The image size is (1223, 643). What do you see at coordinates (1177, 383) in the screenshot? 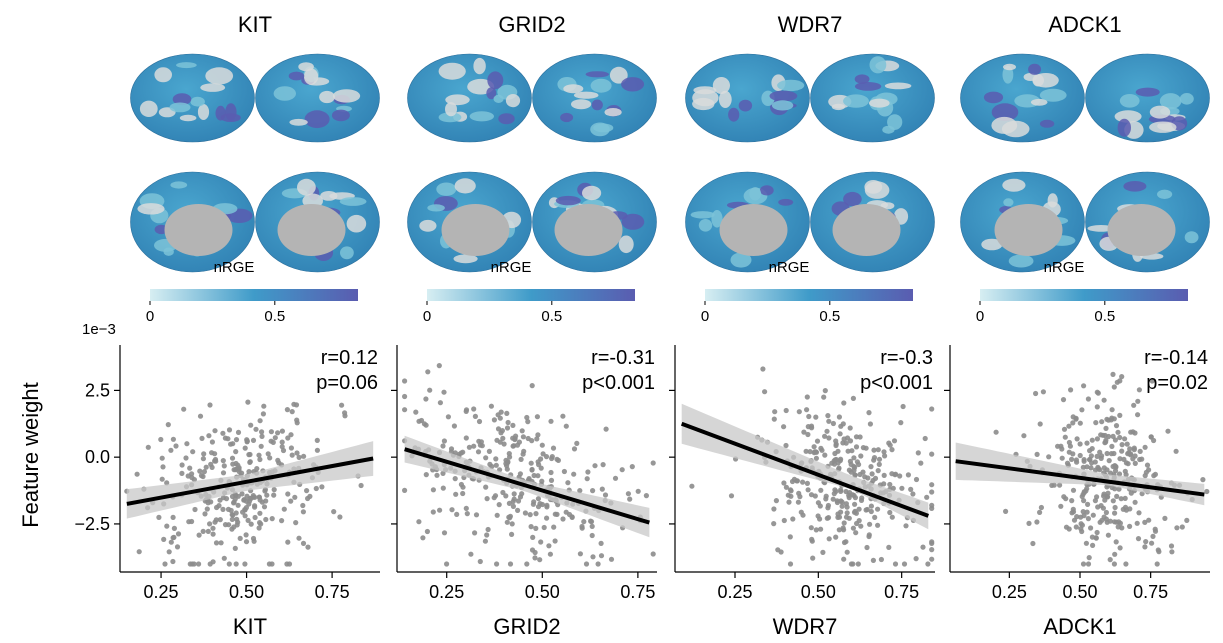
I see `stat-p: p=0.02` at bounding box center [1177, 383].